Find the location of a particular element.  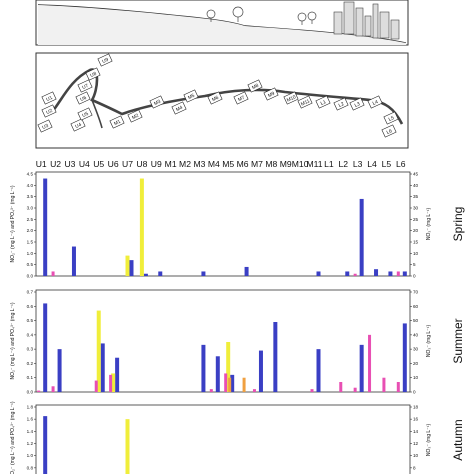

right-tick-label: 12 is located at coordinates (416, 443).